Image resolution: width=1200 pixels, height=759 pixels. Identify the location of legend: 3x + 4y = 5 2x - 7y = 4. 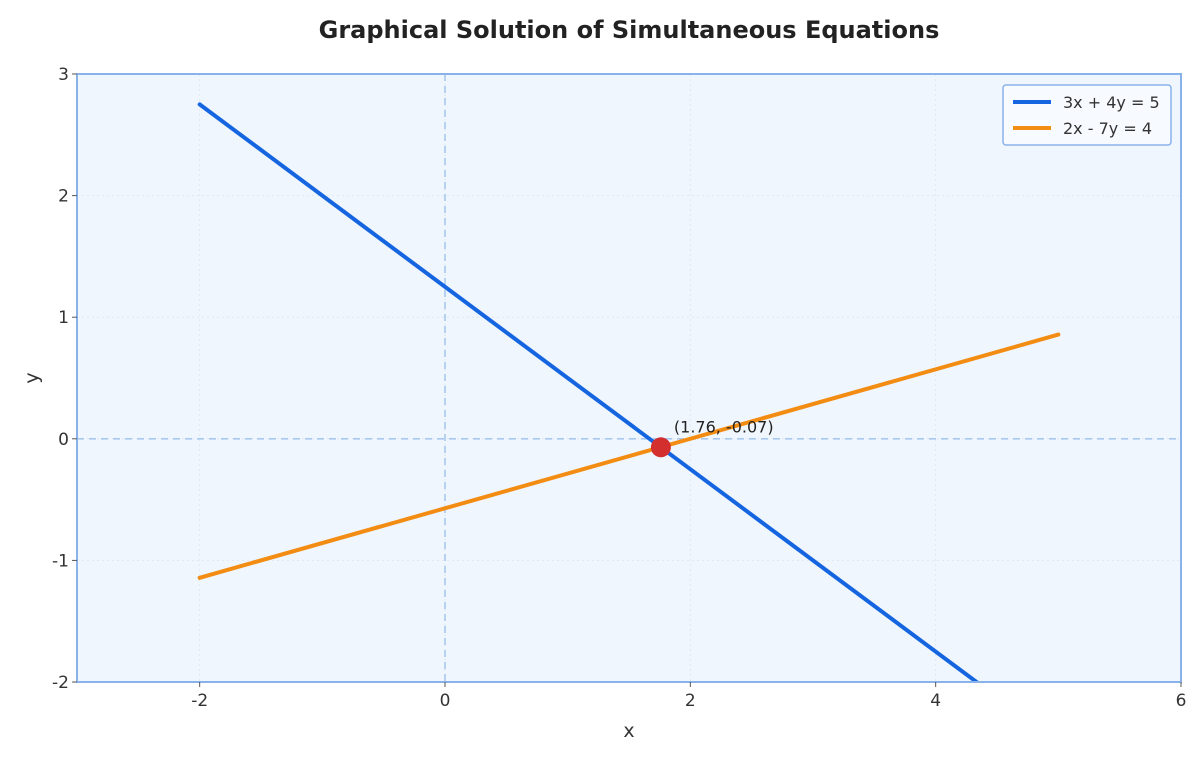
(1087, 115).